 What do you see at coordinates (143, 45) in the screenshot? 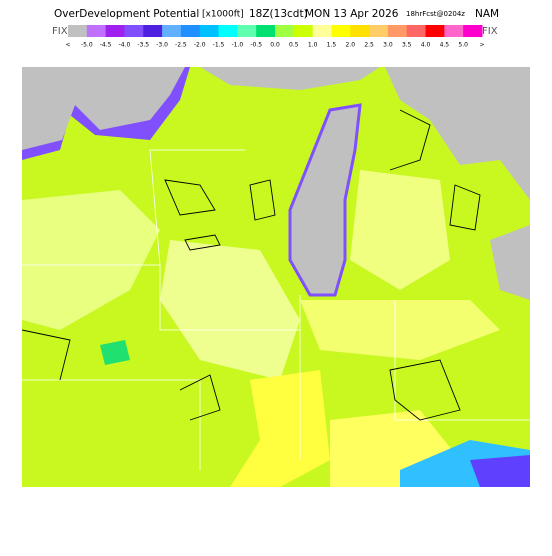
I see `colorbar-label: -3.5` at bounding box center [143, 45].